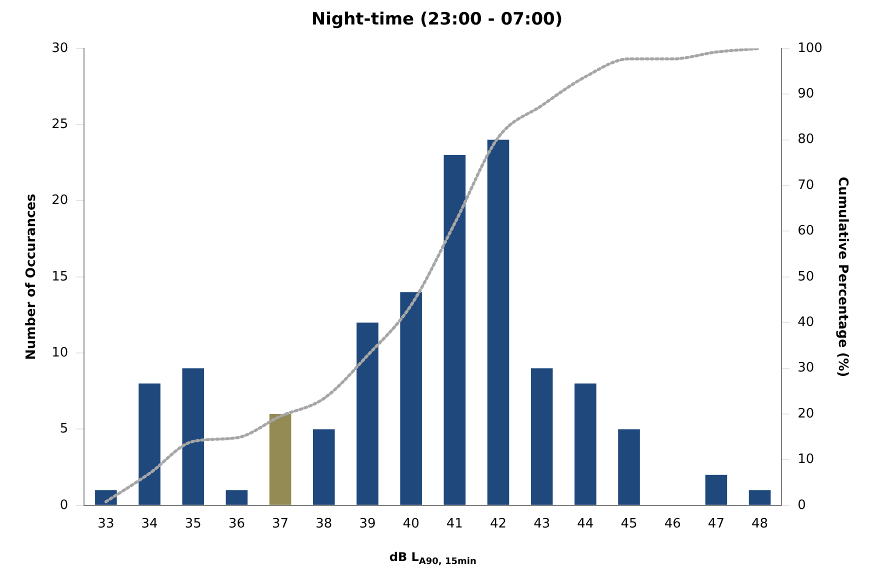 The image size is (874, 575). What do you see at coordinates (236, 524) in the screenshot?
I see `x-tick-label: 36` at bounding box center [236, 524].